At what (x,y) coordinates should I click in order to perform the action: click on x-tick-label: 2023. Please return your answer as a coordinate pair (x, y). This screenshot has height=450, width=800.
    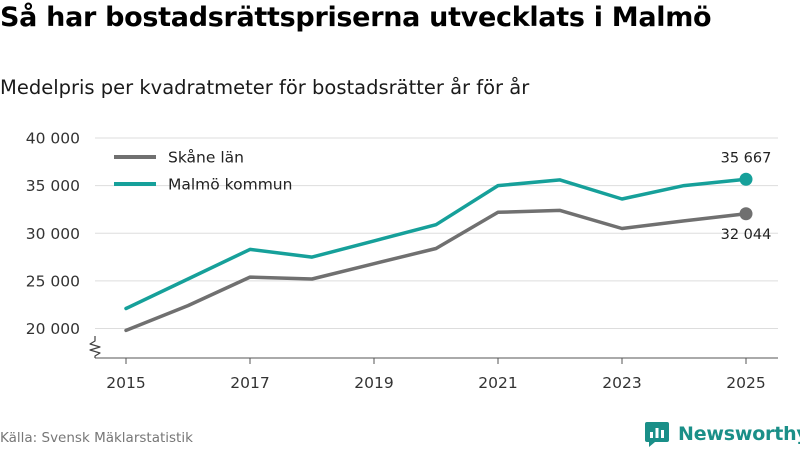
    Looking at the image, I should click on (621, 383).